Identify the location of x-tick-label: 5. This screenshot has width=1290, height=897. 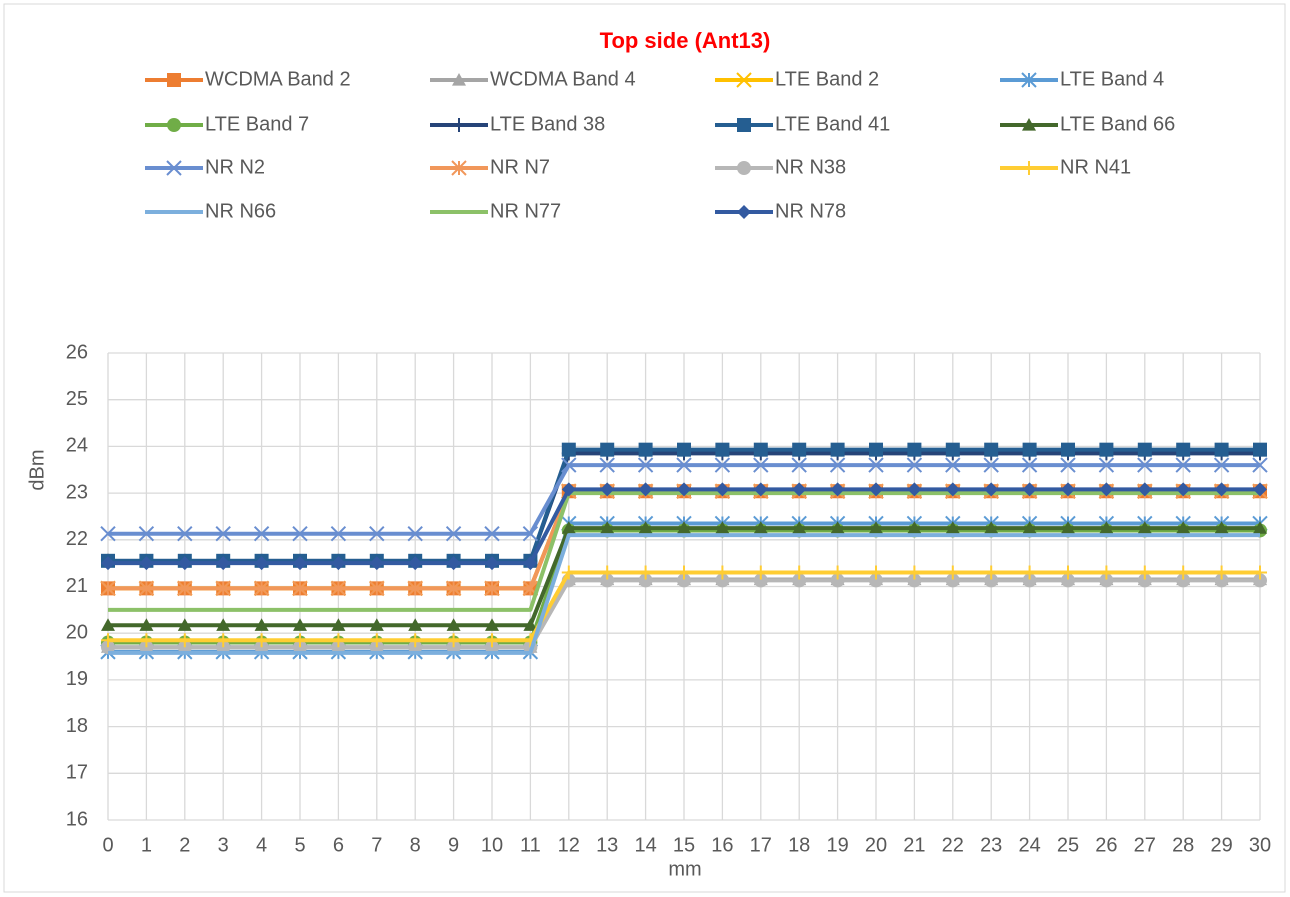
(299, 845).